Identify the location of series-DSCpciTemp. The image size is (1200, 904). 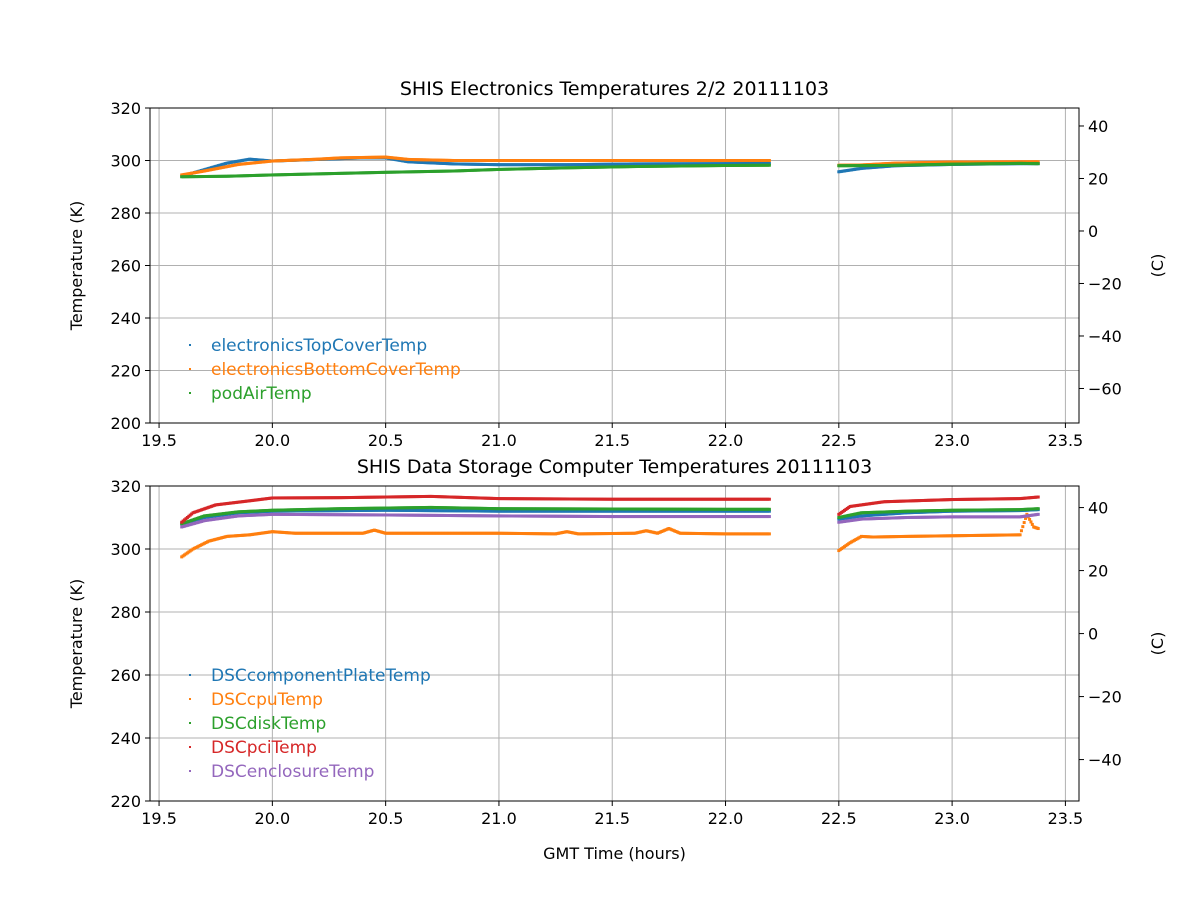
(610, 509).